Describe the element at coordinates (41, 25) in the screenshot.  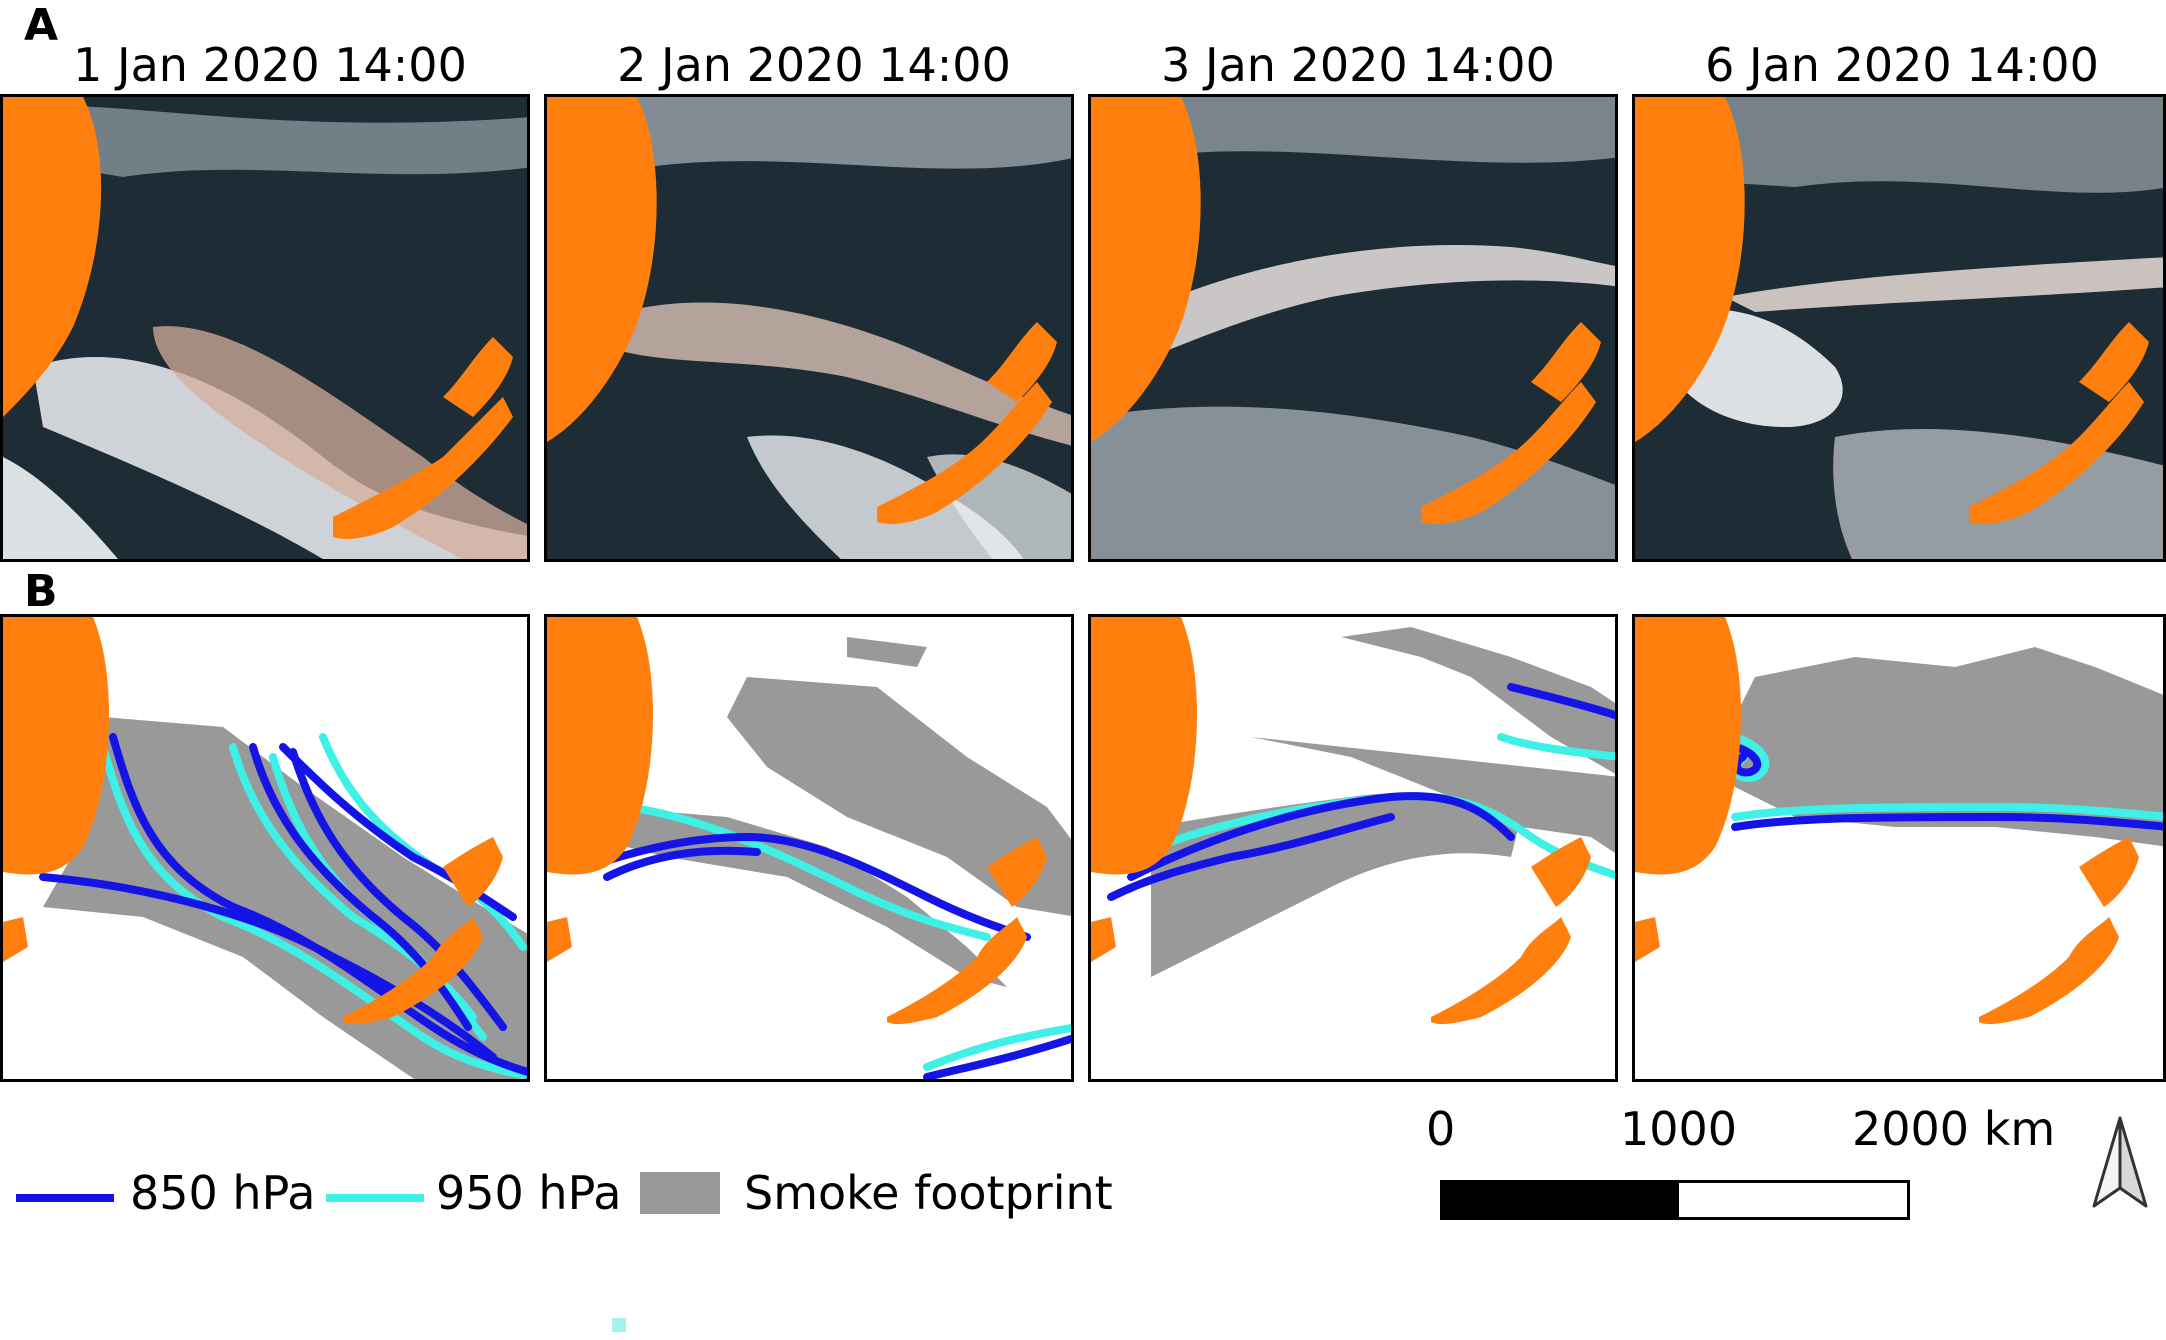
I see `panel-label-a: A` at that location.